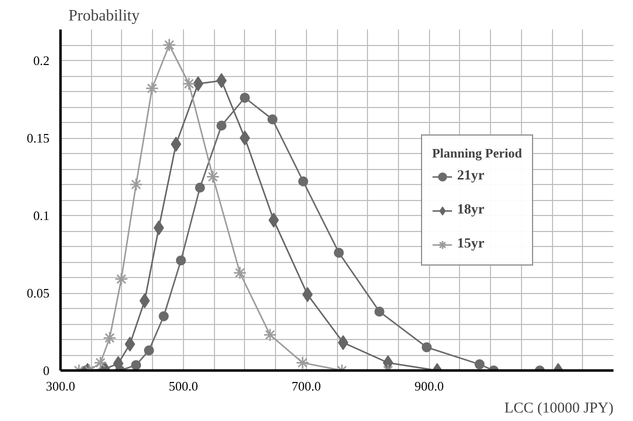 Image resolution: width=633 pixels, height=421 pixels. Describe the element at coordinates (41, 215) in the screenshot. I see `y-tick-label: 0.1` at that location.